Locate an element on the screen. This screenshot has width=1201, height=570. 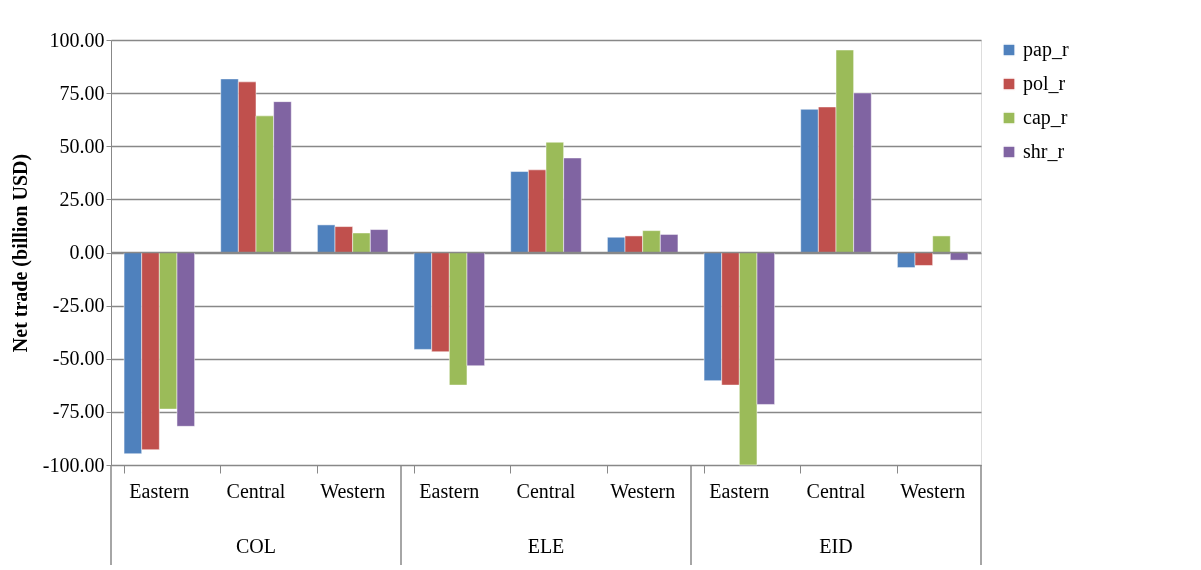
y-tick-label: 25.00 is located at coordinates (82, 198).